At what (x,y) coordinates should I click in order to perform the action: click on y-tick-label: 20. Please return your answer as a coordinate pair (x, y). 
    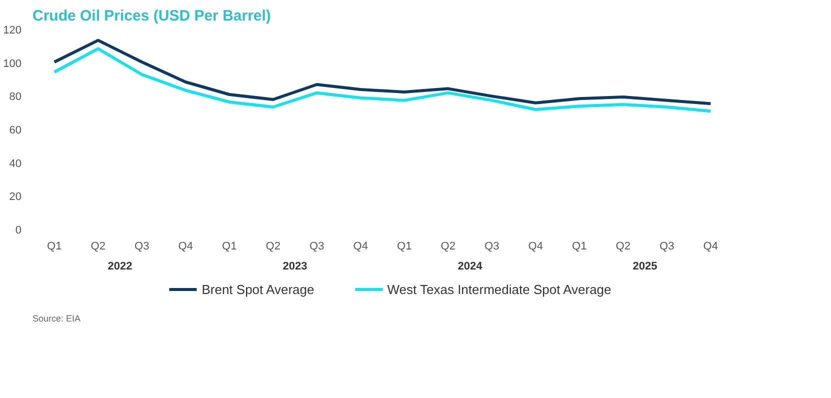
    Looking at the image, I should click on (15, 197).